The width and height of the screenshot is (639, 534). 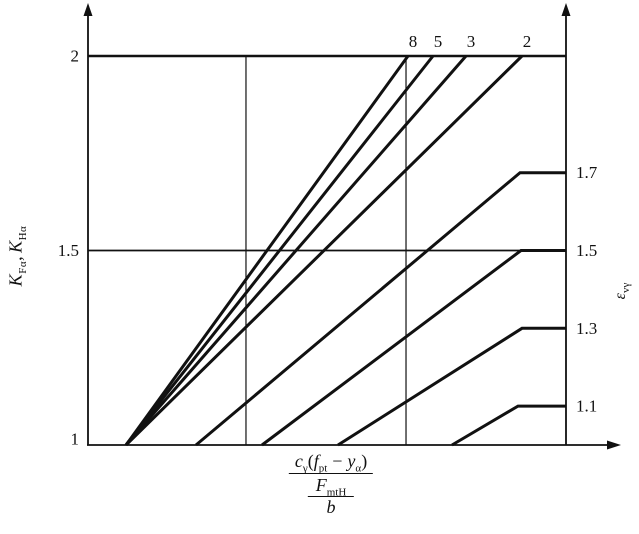 I want to click on math-fraction-bottom: b, so click(x=331, y=507).